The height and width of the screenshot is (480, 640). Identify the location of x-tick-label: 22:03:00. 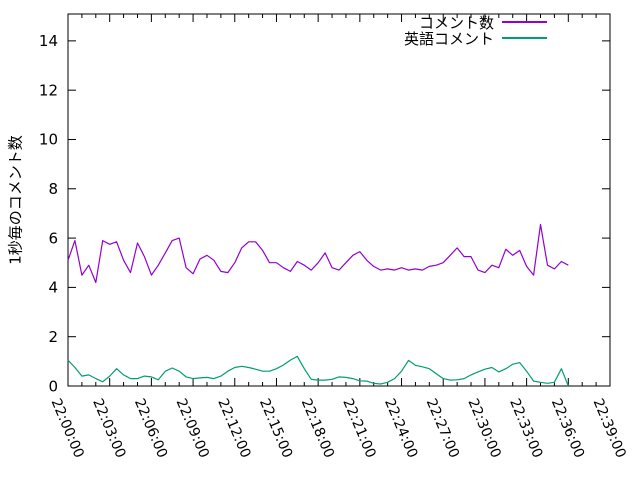
(108, 428).